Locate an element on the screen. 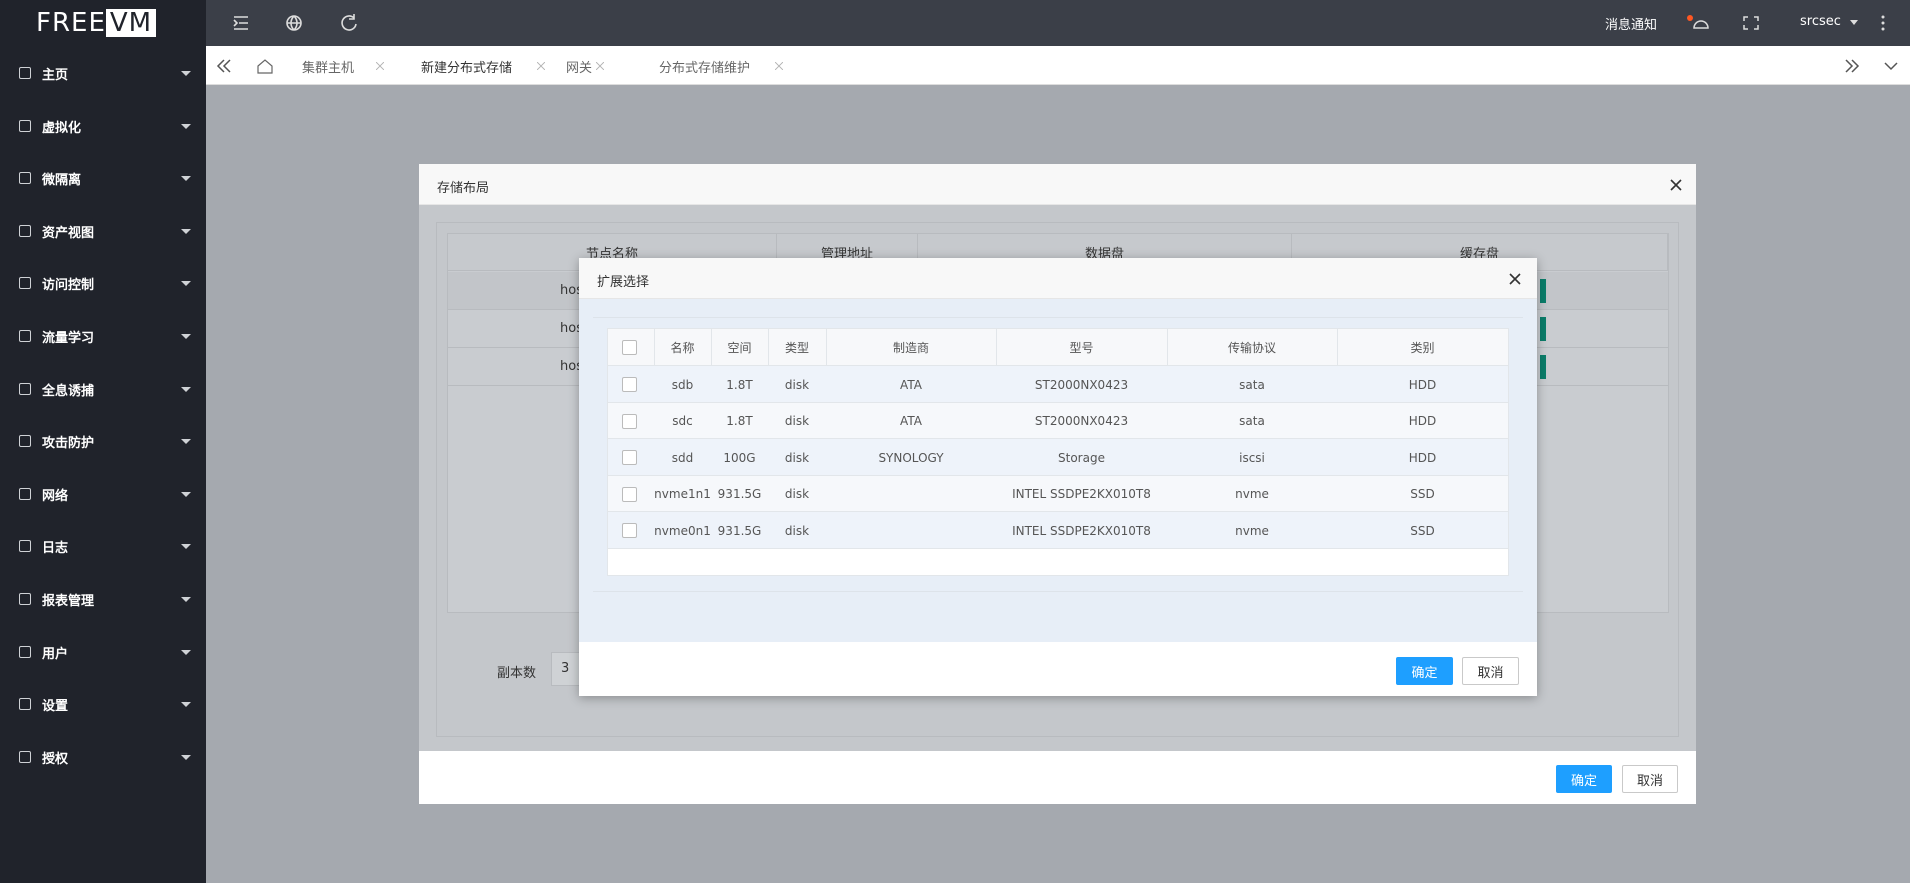 The height and width of the screenshot is (883, 1910). table-header: 传输协议 is located at coordinates (1251, 348).